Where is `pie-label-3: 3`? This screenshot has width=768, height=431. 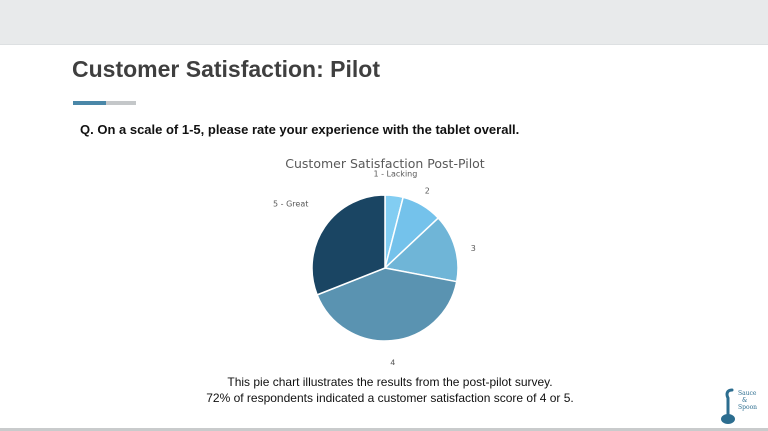 pie-label-3: 3 is located at coordinates (473, 248).